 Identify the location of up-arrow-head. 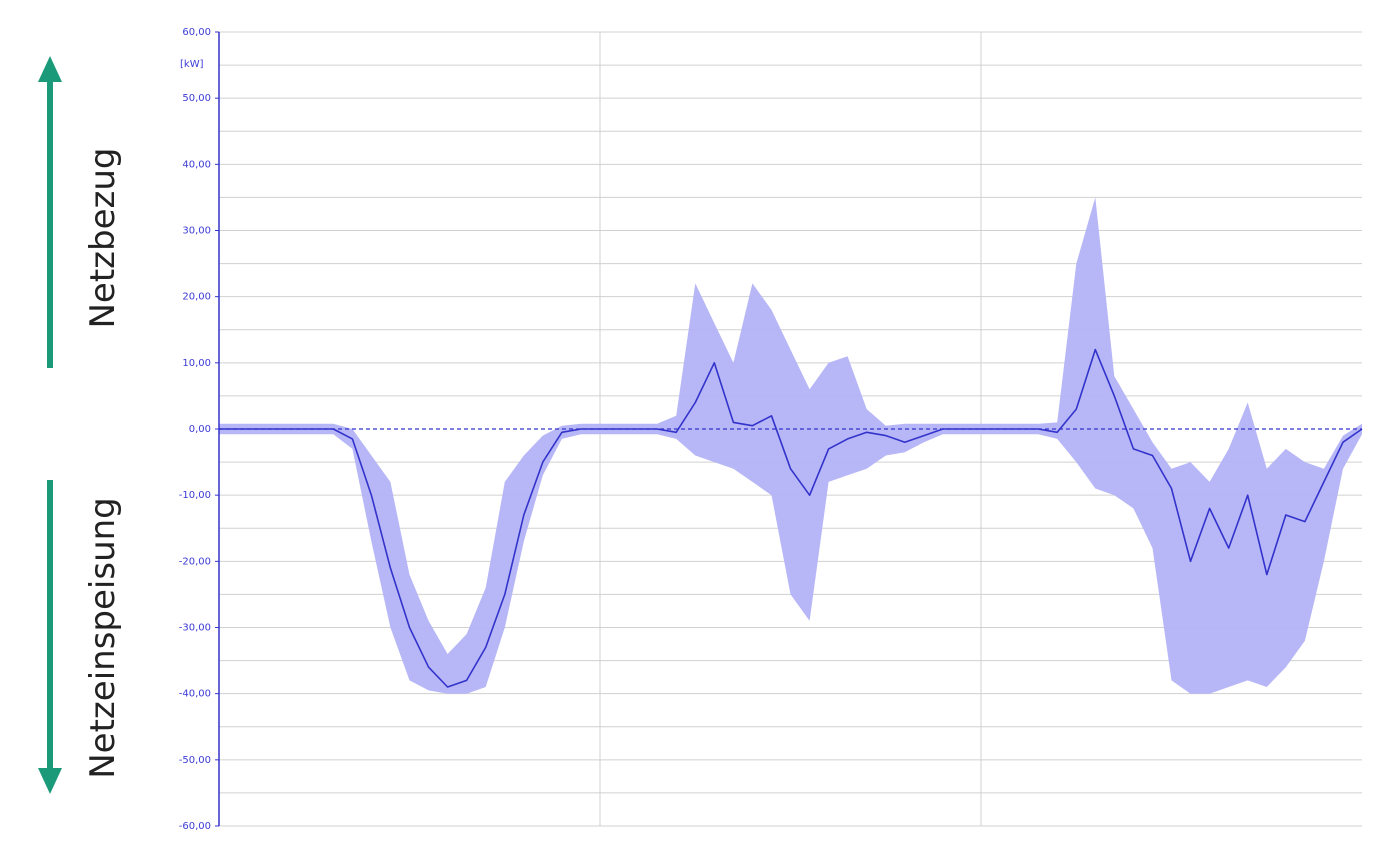
(50, 69).